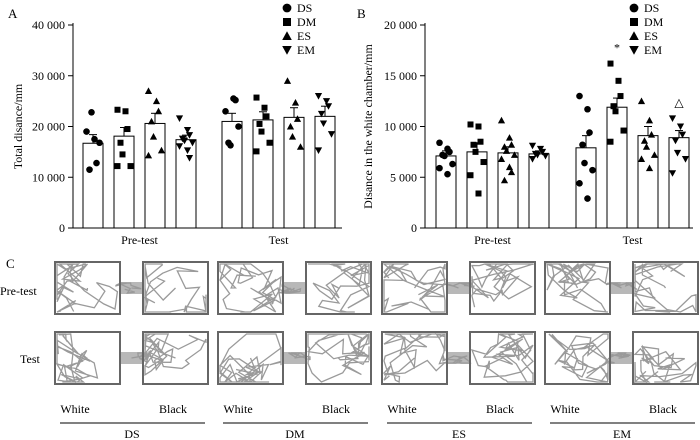 This screenshot has height=440, width=700. I want to click on trace-ds-pretest, so click(131, 288).